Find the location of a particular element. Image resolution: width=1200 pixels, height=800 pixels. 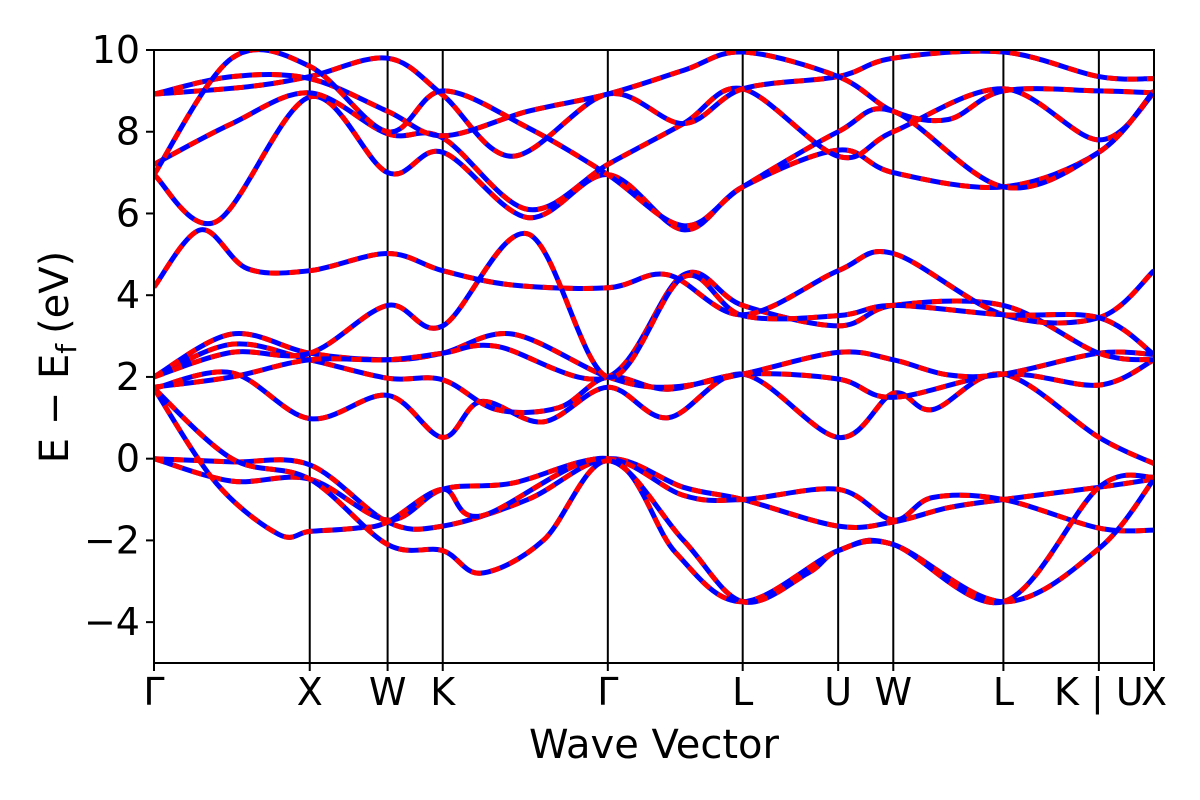

y-tick-label: 8 is located at coordinates (128, 132).